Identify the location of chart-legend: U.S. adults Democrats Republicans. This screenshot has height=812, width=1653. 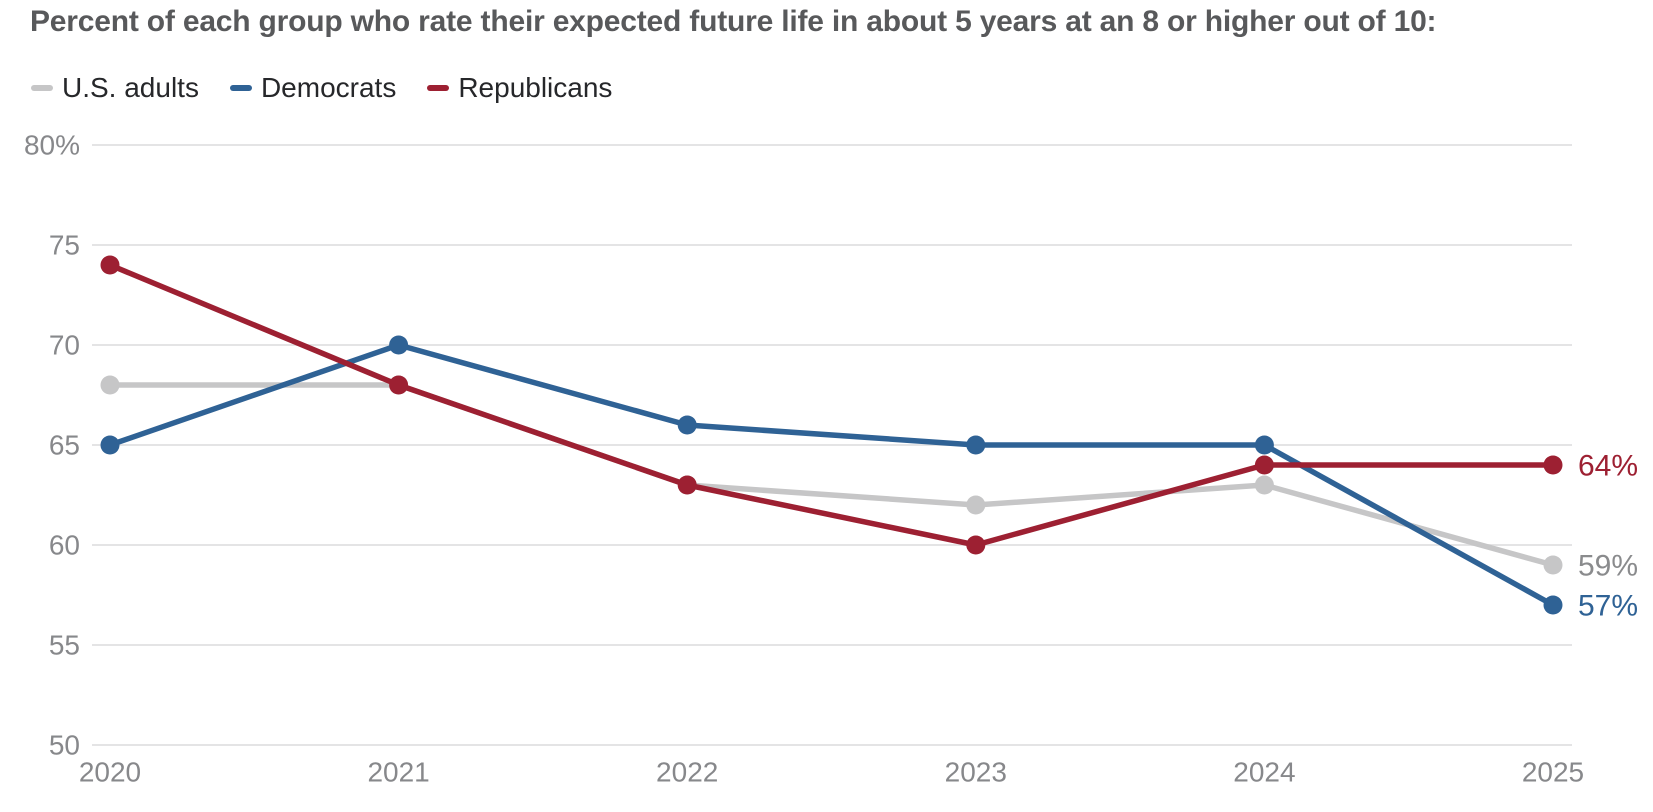
(321, 88).